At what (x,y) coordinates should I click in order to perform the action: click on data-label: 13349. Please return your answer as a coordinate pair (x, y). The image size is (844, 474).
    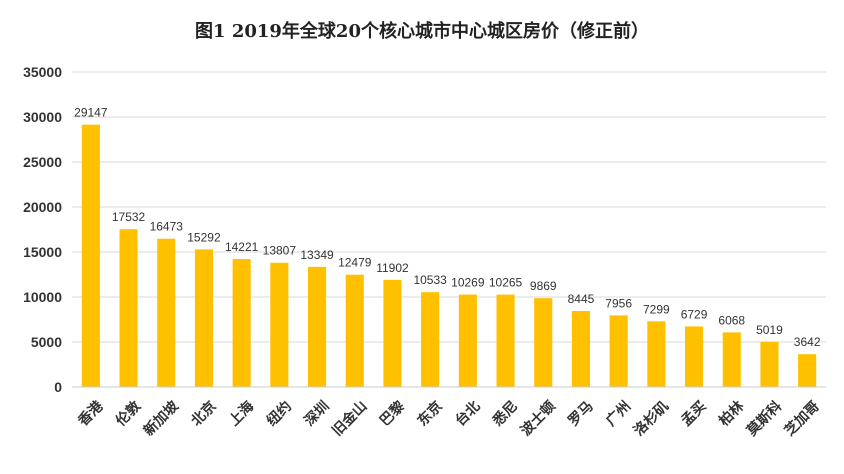
    Looking at the image, I should click on (317, 255).